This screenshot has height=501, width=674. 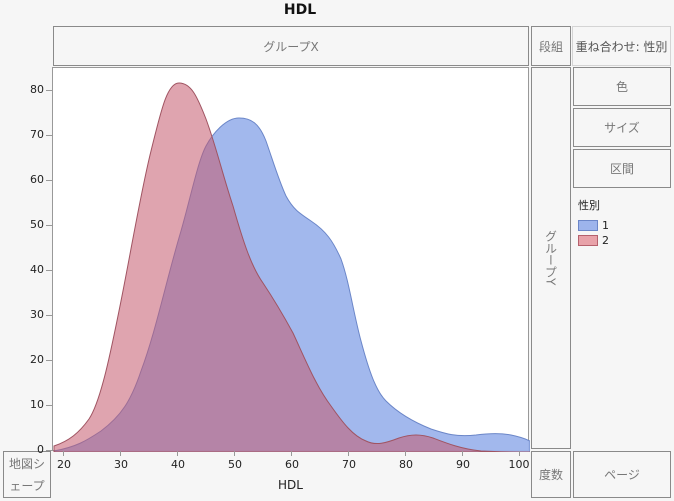 What do you see at coordinates (37, 179) in the screenshot?
I see `y-tick: 60` at bounding box center [37, 179].